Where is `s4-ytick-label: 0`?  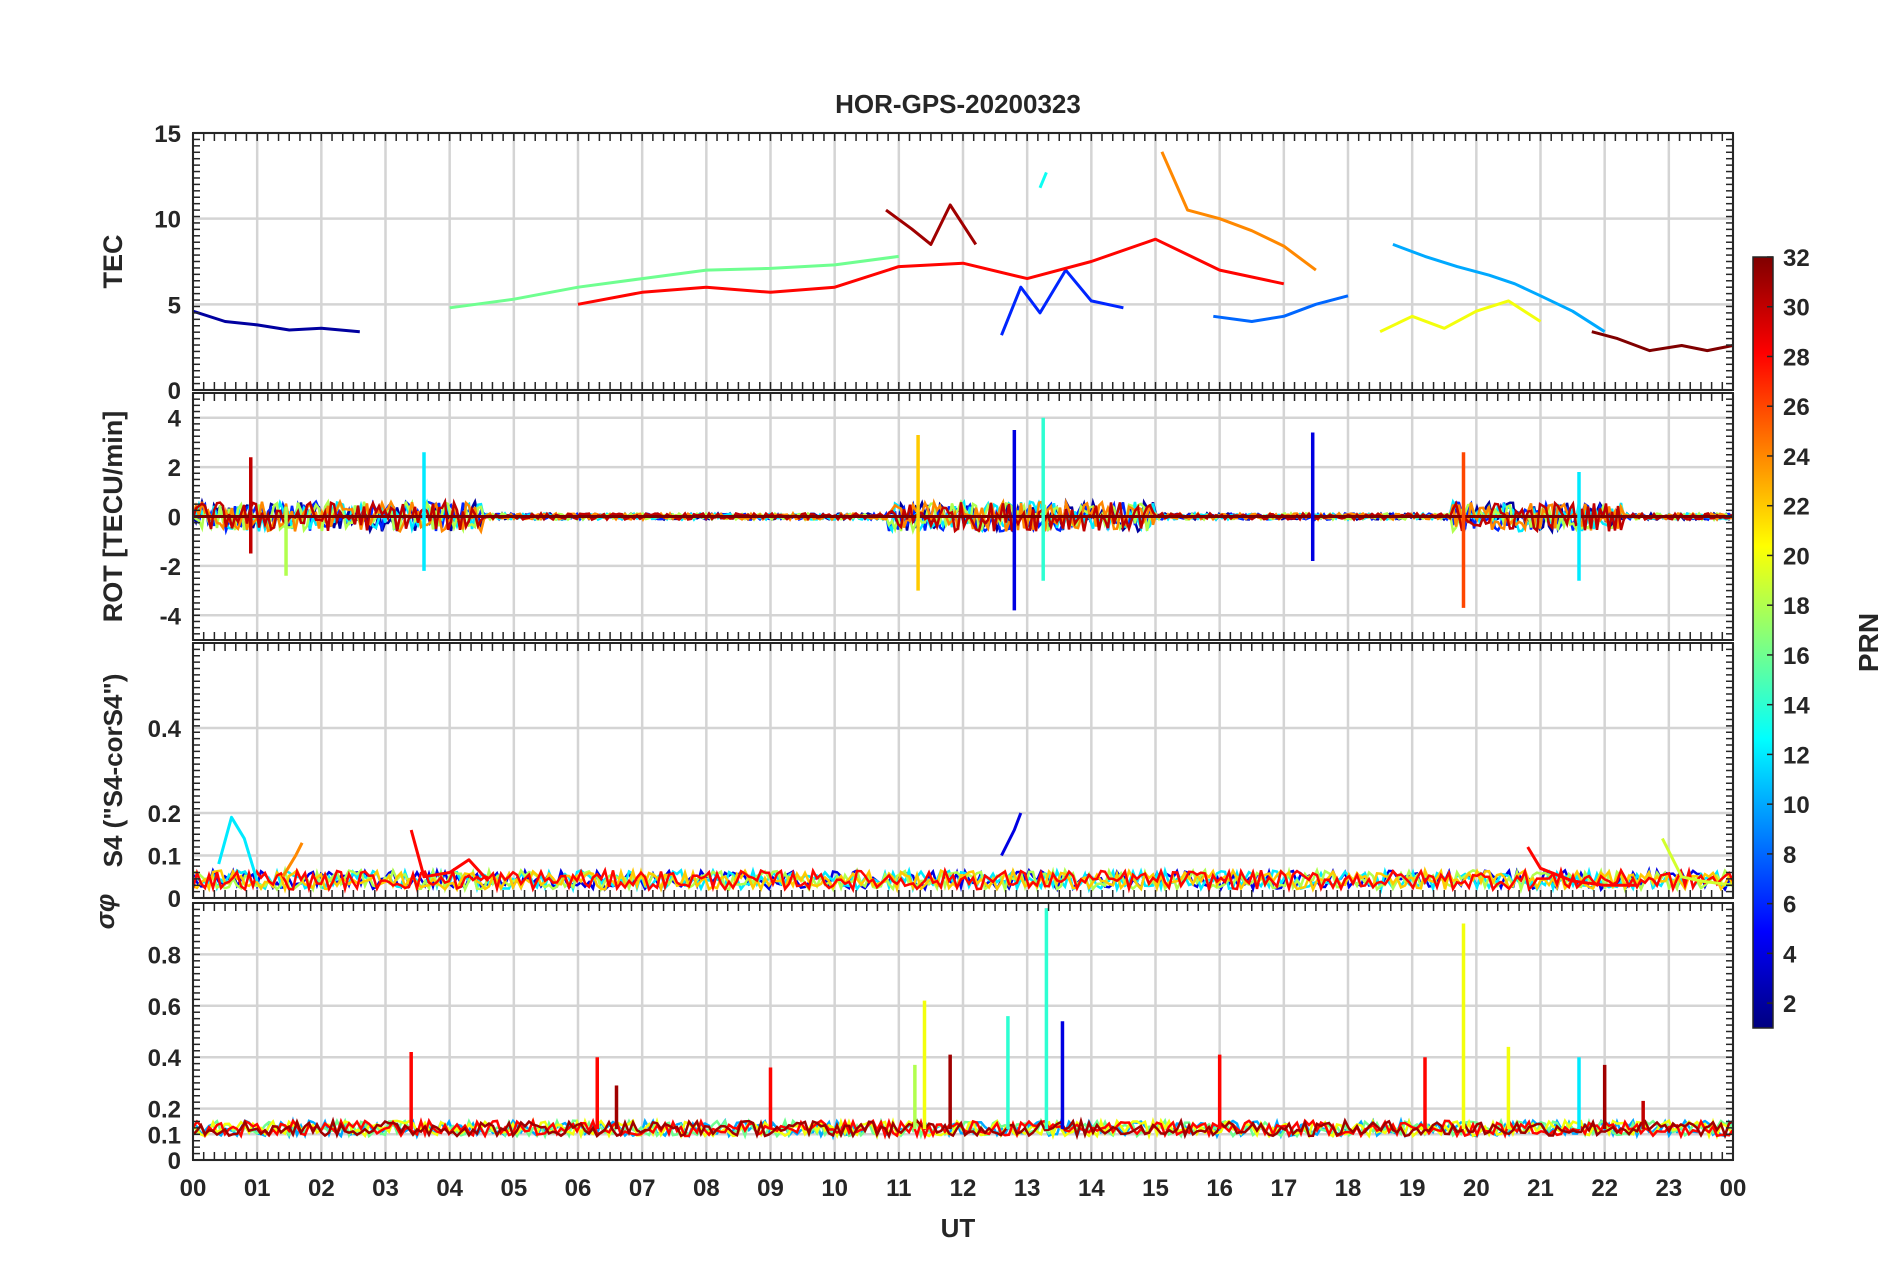 s4-ytick-label: 0 is located at coordinates (174, 899).